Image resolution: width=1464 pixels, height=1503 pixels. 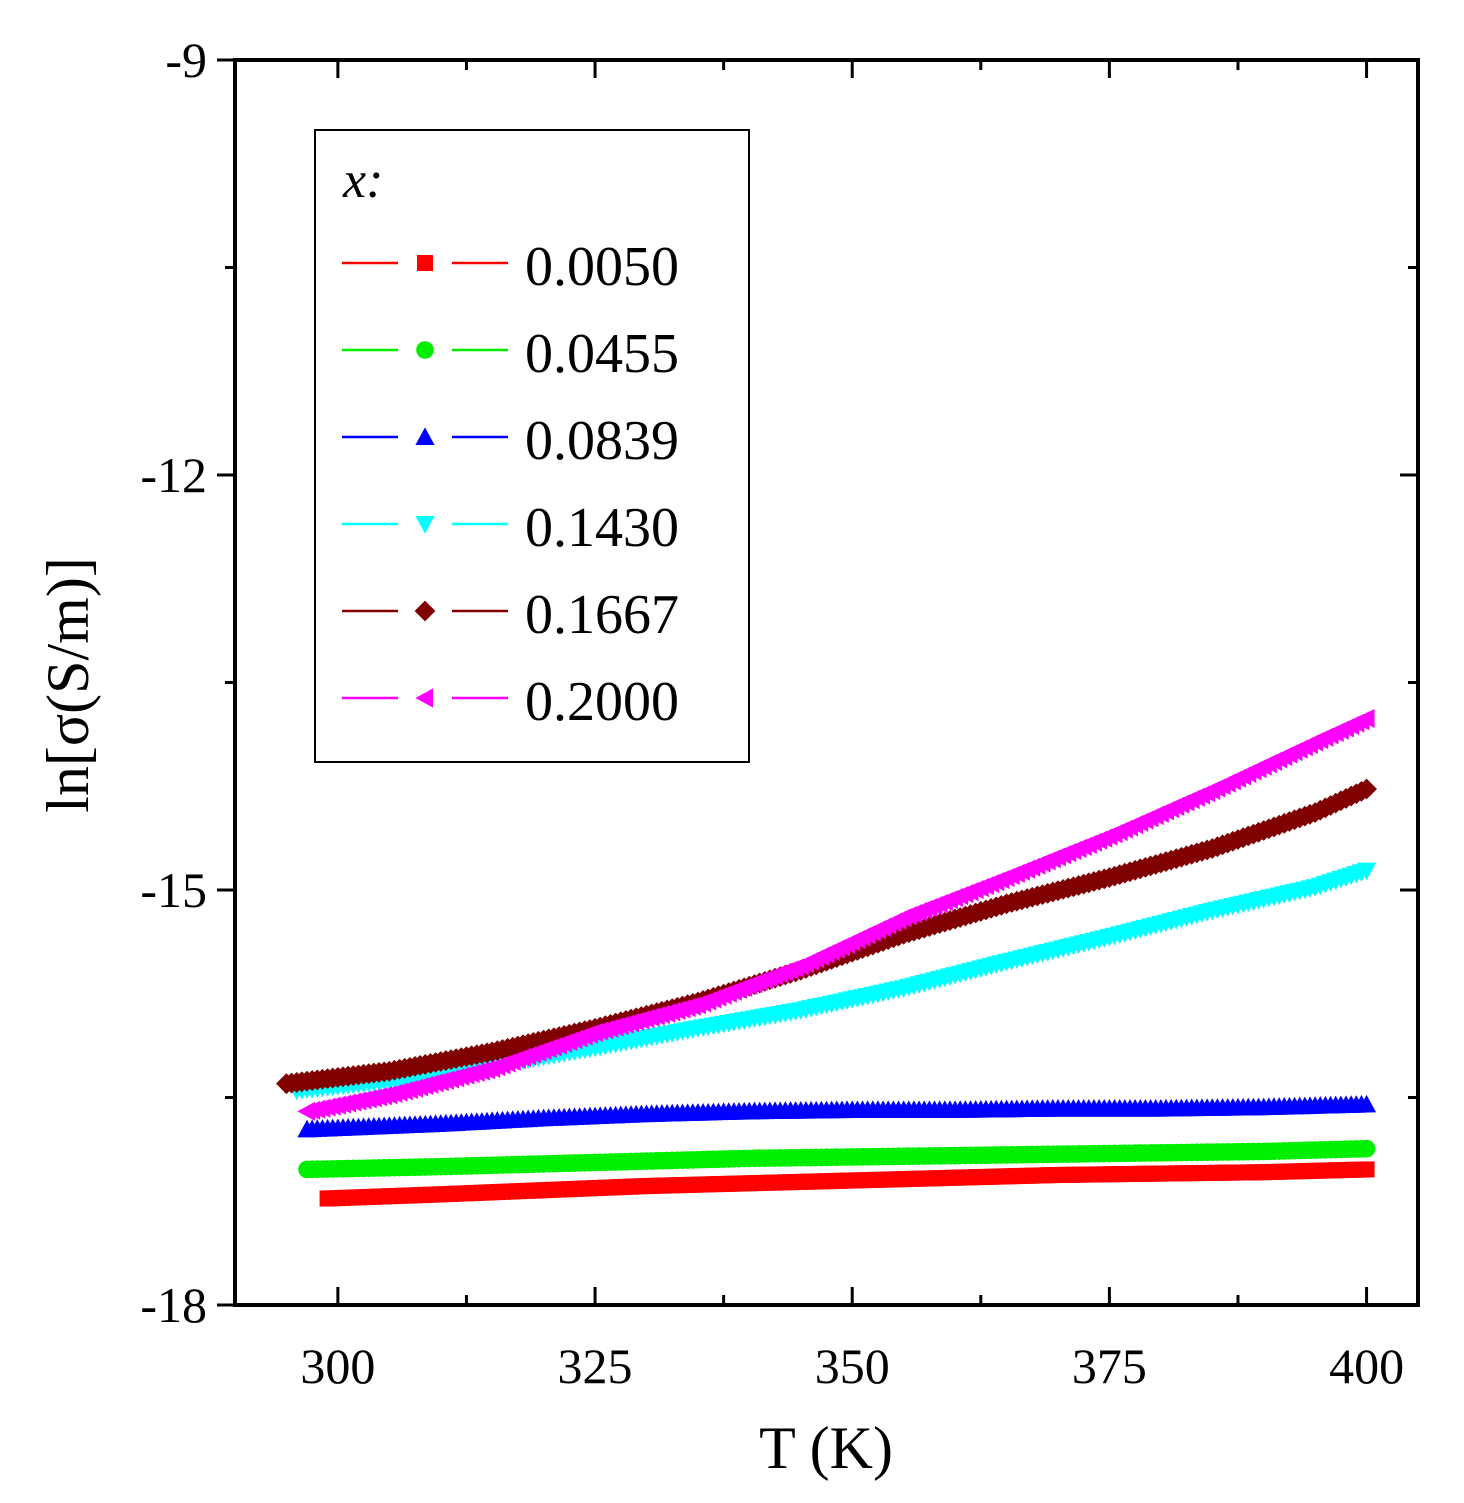 I want to click on series-line, so click(x=827, y=936).